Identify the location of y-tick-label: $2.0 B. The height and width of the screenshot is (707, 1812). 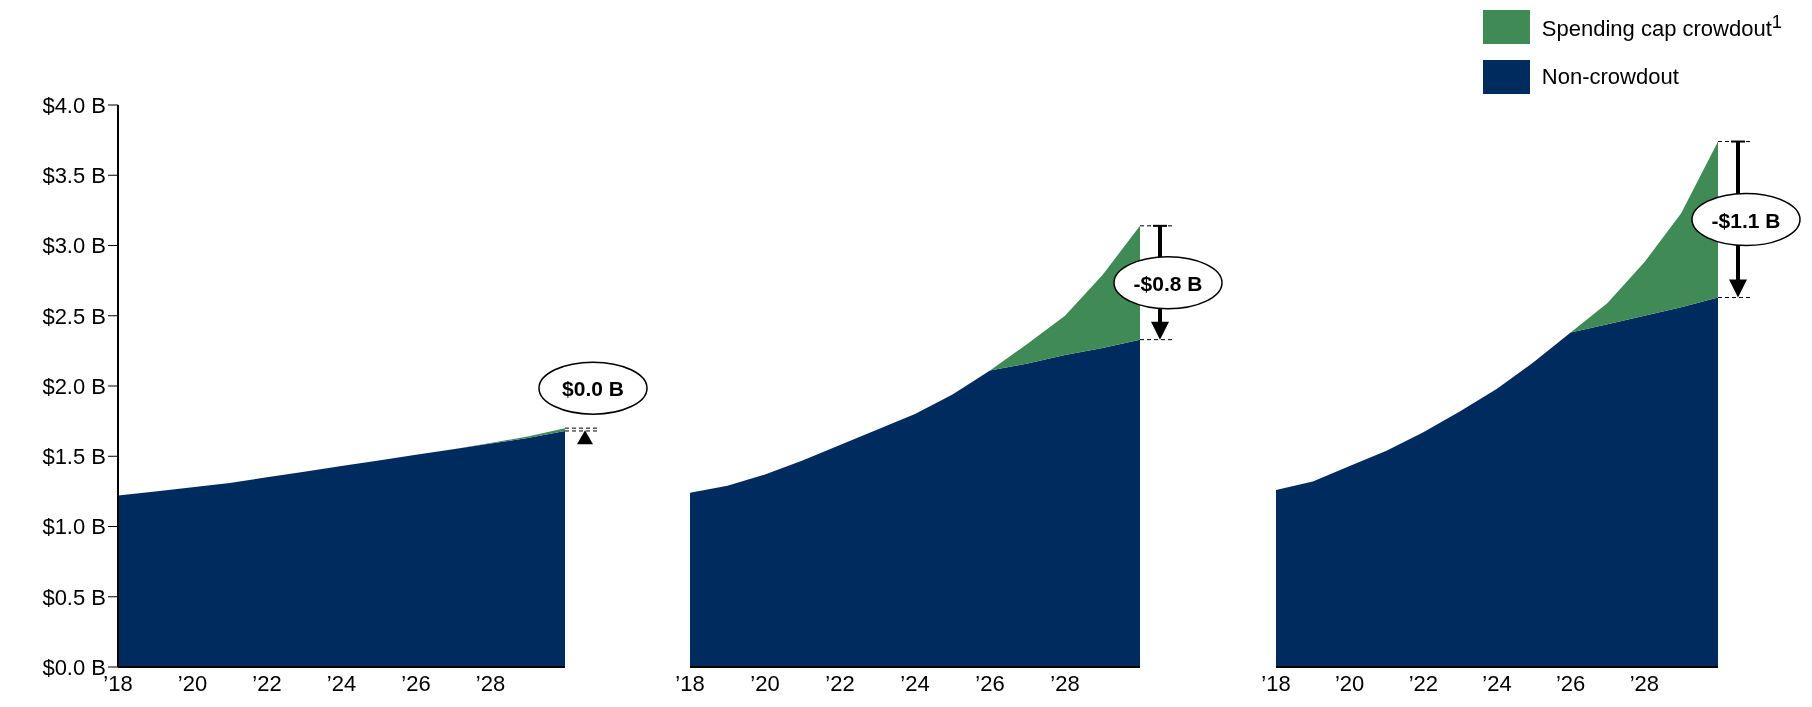
(74, 386).